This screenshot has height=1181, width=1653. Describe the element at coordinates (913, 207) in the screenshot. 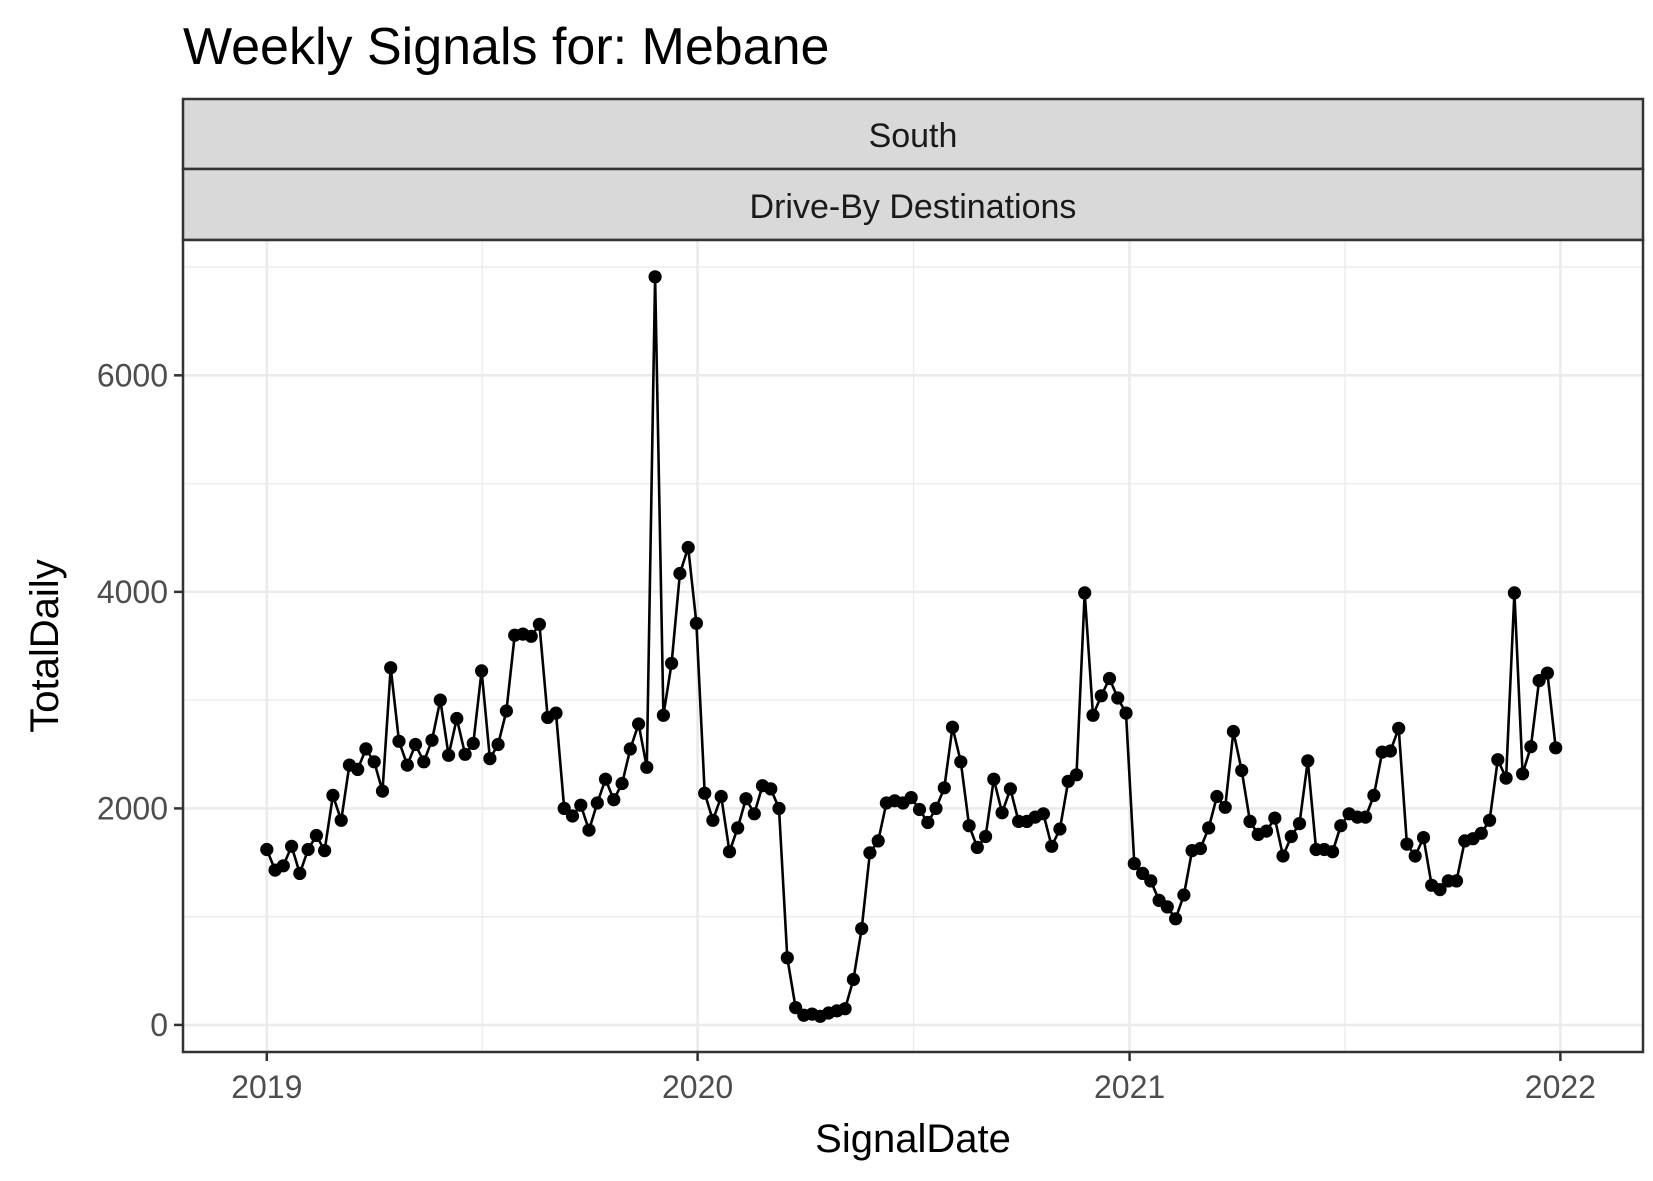

I see `facet-strip-label-category: Drive-By Destinations` at that location.